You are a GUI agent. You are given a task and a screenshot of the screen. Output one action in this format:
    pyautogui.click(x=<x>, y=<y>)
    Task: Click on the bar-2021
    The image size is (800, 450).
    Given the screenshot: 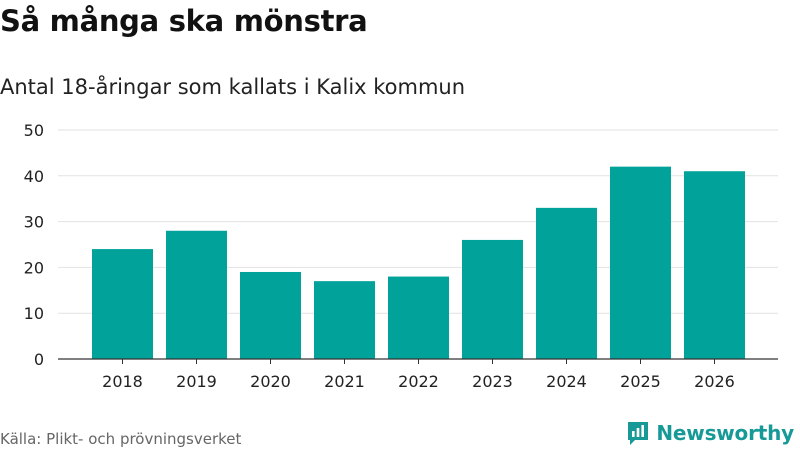 What is the action you would take?
    pyautogui.click(x=344, y=320)
    